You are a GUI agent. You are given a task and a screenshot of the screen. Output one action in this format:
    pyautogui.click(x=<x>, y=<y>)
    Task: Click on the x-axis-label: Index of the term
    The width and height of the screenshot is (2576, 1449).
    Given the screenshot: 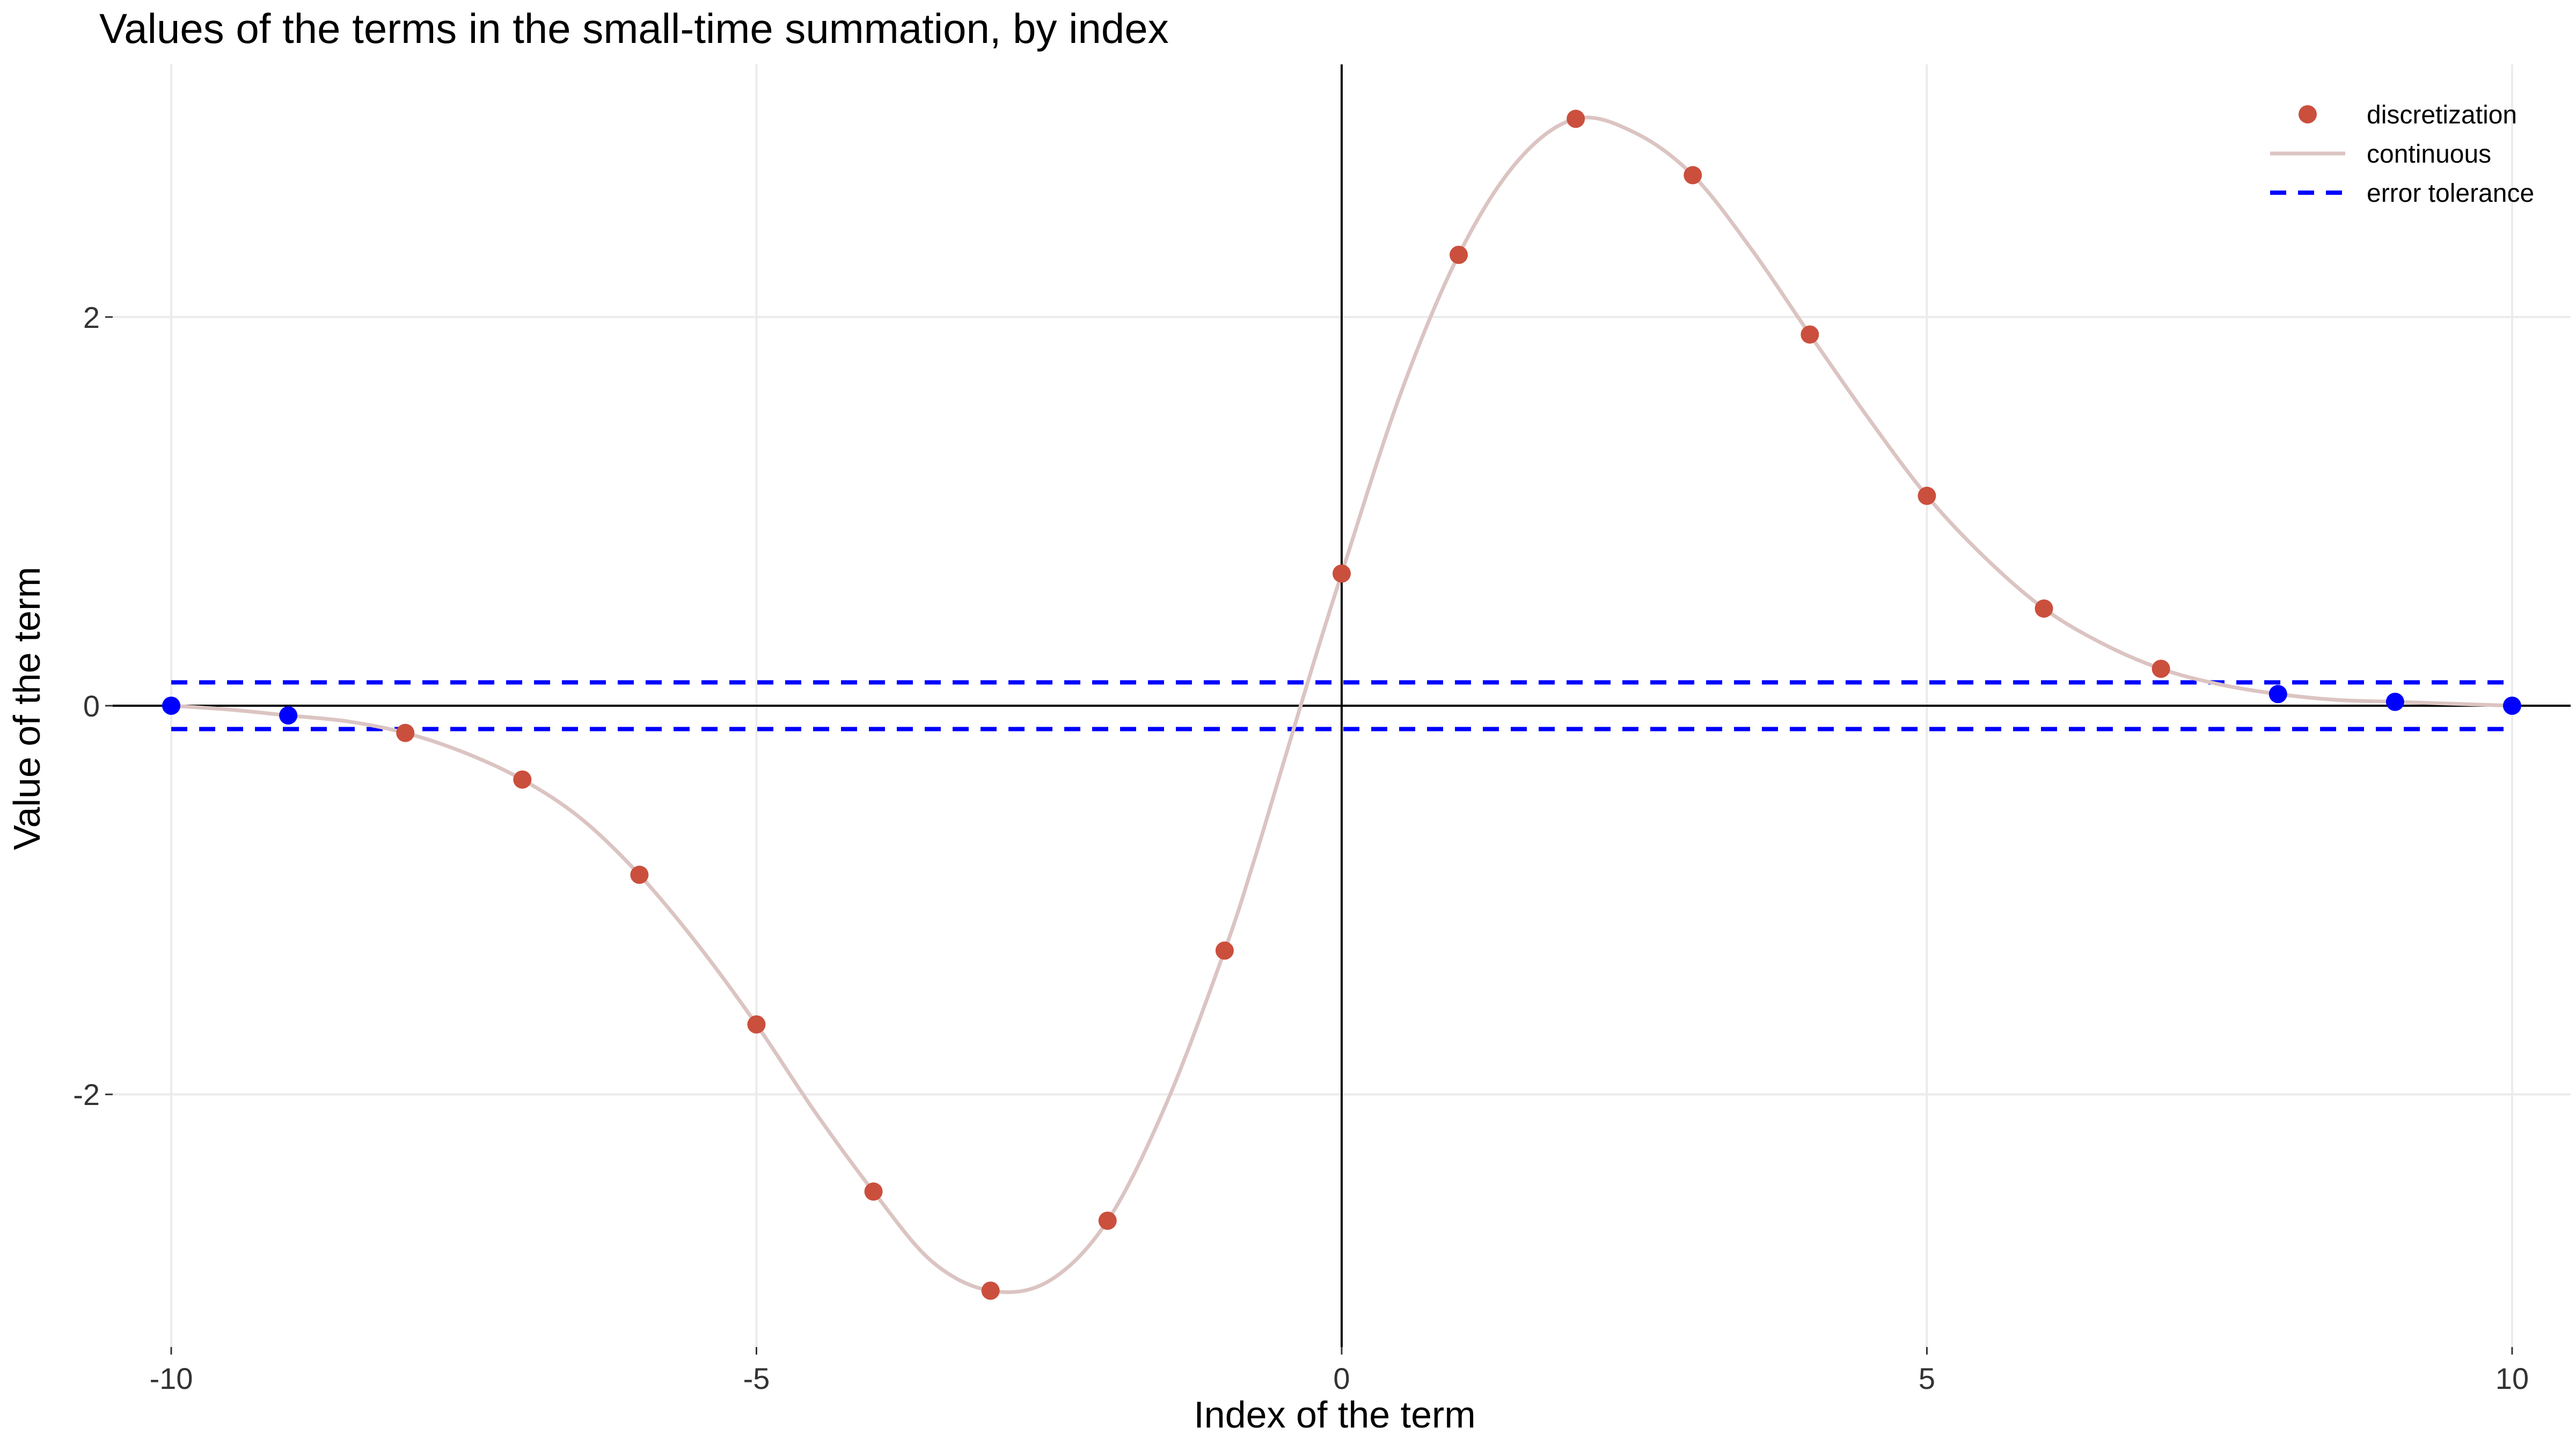 What is the action you would take?
    pyautogui.click(x=1334, y=1415)
    